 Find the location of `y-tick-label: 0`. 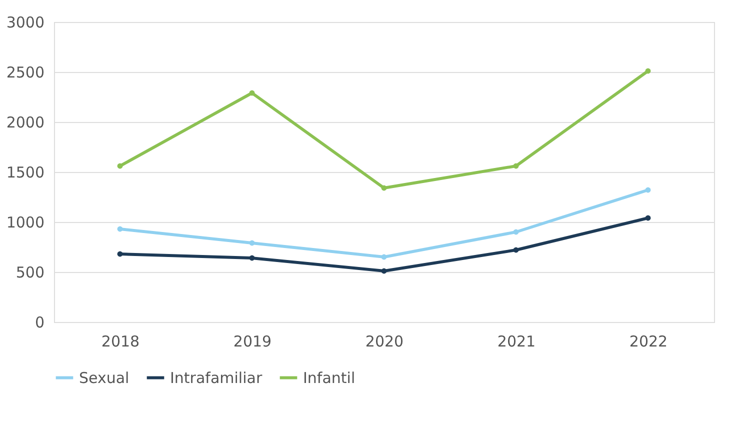

y-tick-label: 0 is located at coordinates (39, 323).